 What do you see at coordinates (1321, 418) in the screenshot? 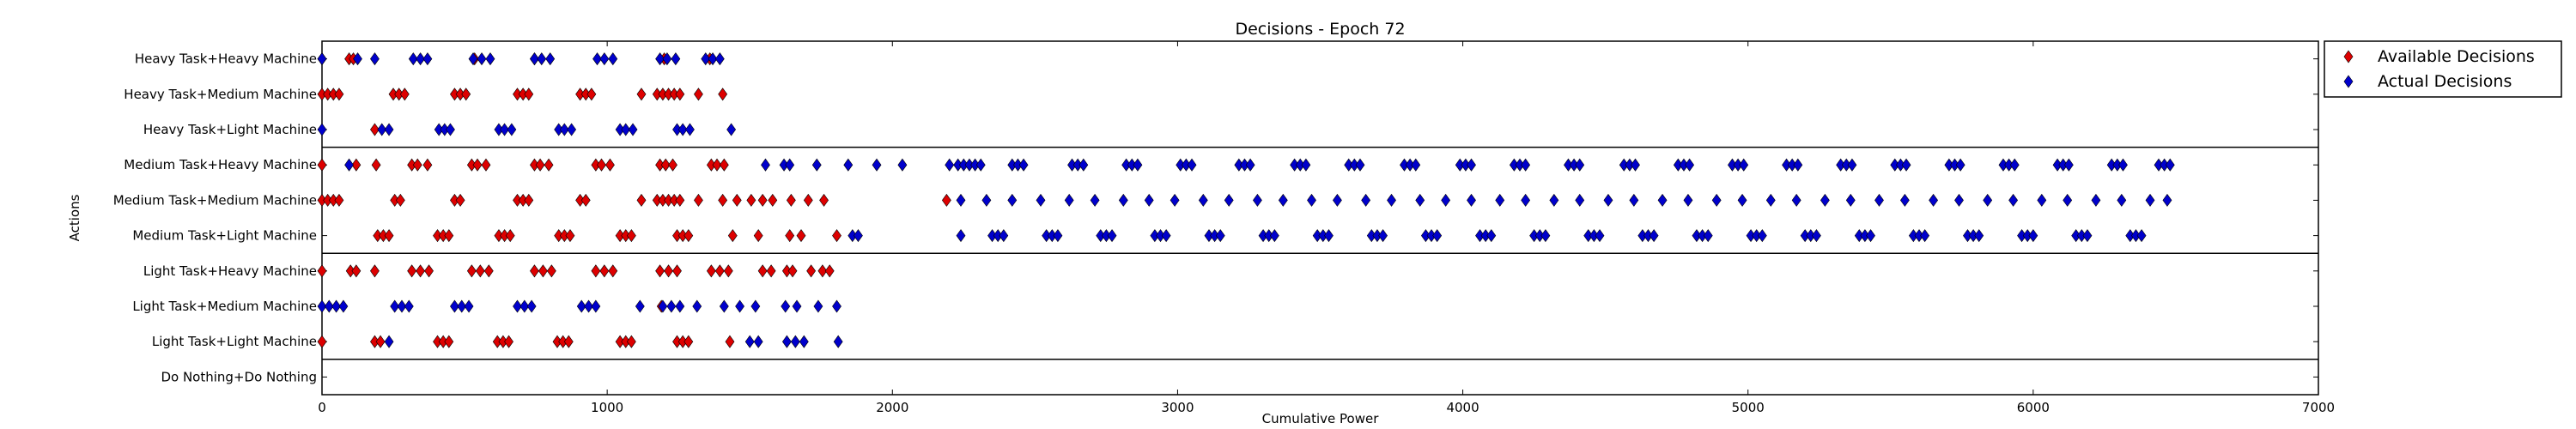
I see `x-axis-label: Cumulative Power` at bounding box center [1321, 418].